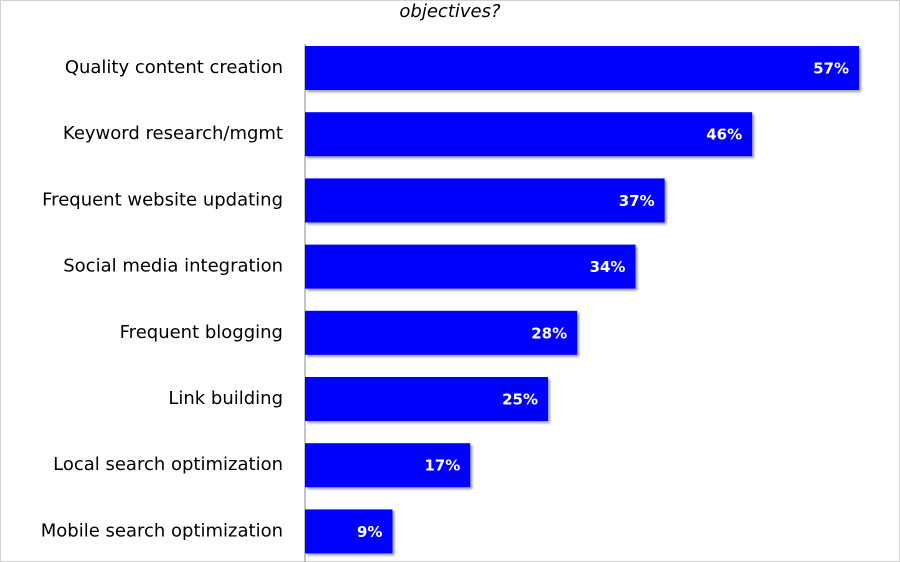  Describe the element at coordinates (173, 266) in the screenshot. I see `category-label: Social media integration` at that location.